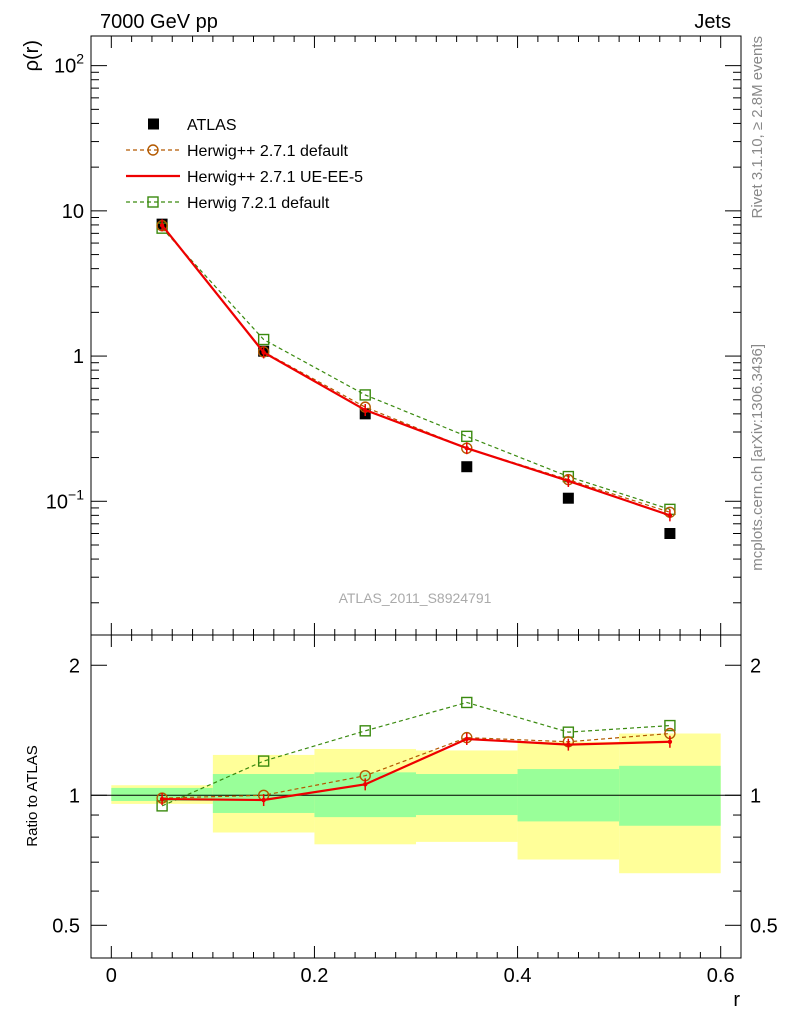 This screenshot has width=786, height=1024. What do you see at coordinates (111, 976) in the screenshot?
I see `x-tick-label: 0` at bounding box center [111, 976].